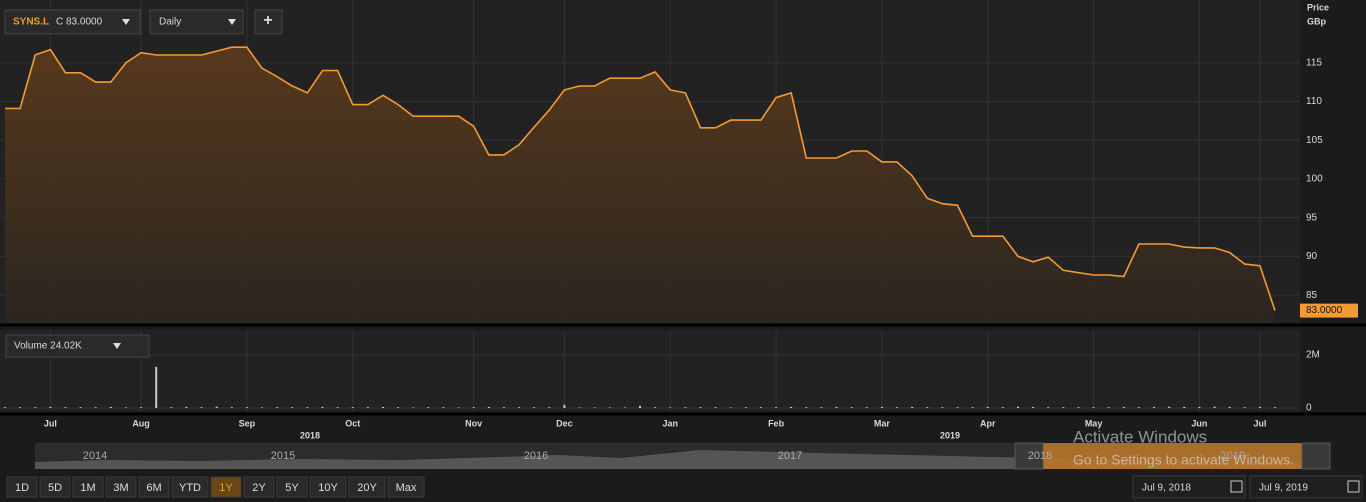  What do you see at coordinates (1140, 436) in the screenshot?
I see `watermark-title: Activate Windows` at bounding box center [1140, 436].